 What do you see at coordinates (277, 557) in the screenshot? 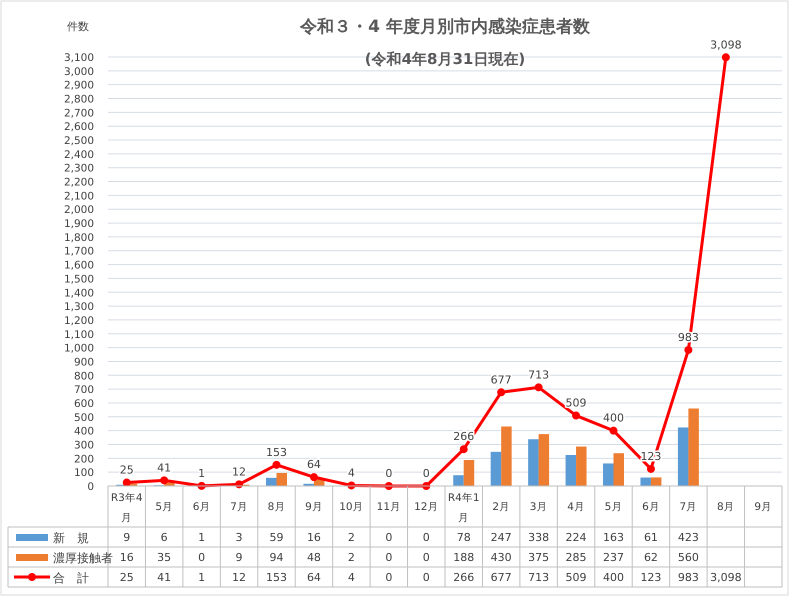
I see `data-label: 94` at bounding box center [277, 557].